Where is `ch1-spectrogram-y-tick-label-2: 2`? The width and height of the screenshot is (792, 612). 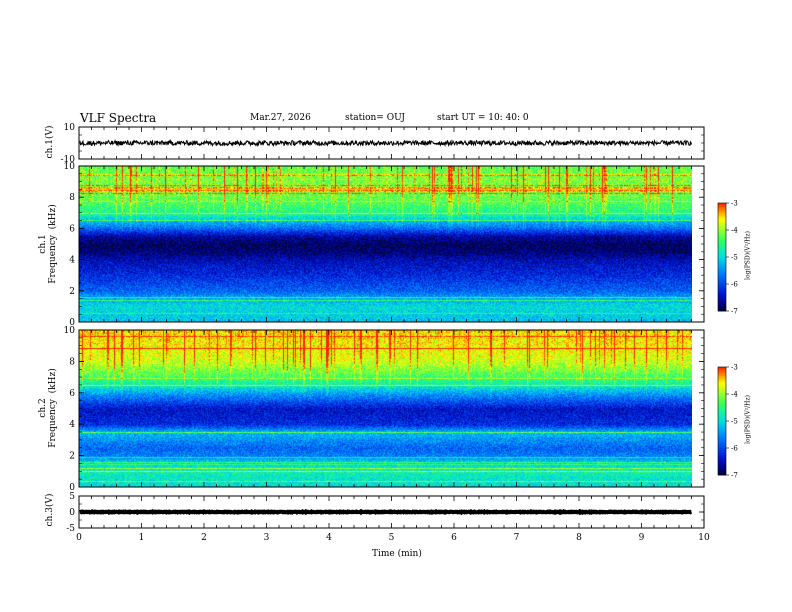
ch1-spectrogram-y-tick-label-2: 2 is located at coordinates (72, 292).